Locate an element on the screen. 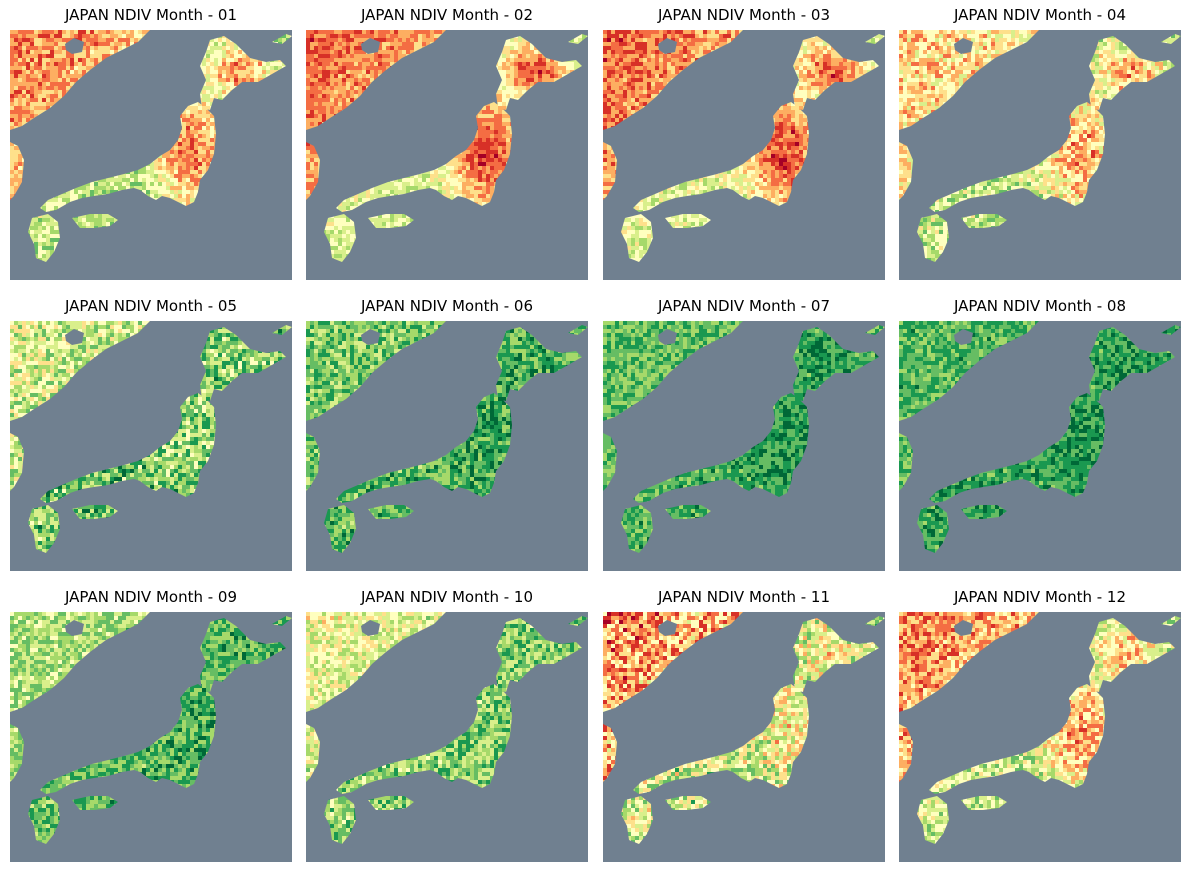  panel-title: JAPAN NDIV Month - 12 is located at coordinates (1040, 597).